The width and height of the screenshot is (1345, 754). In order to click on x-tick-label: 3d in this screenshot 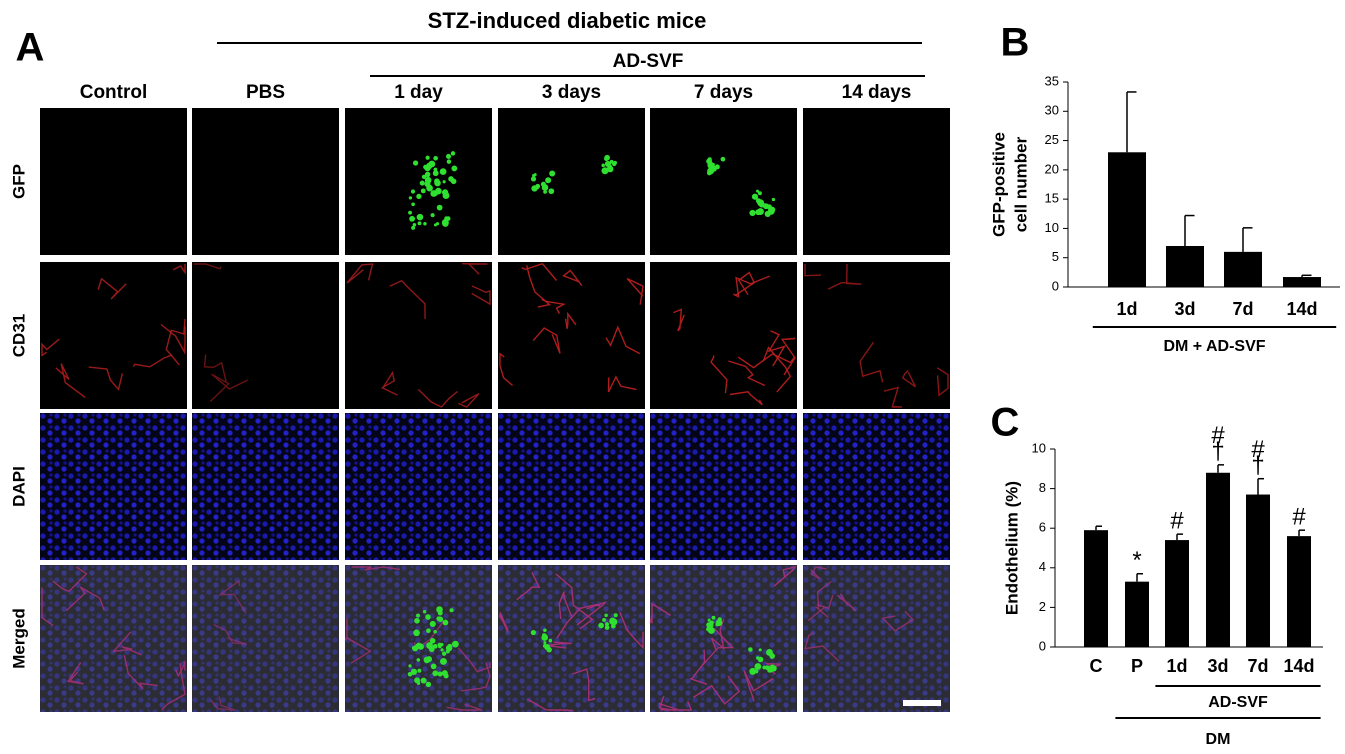, I will do `click(1217, 666)`.